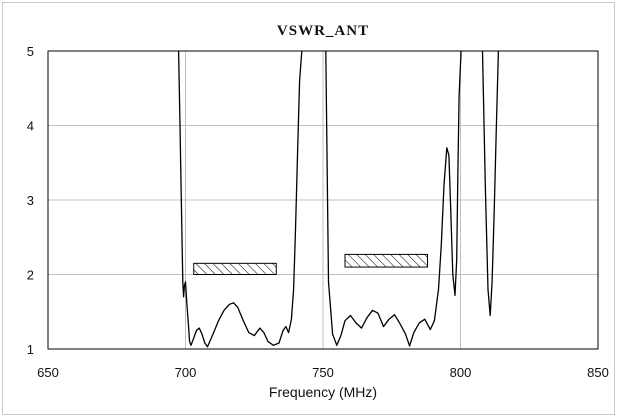  I want to click on x-tick-label: 850, so click(598, 372).